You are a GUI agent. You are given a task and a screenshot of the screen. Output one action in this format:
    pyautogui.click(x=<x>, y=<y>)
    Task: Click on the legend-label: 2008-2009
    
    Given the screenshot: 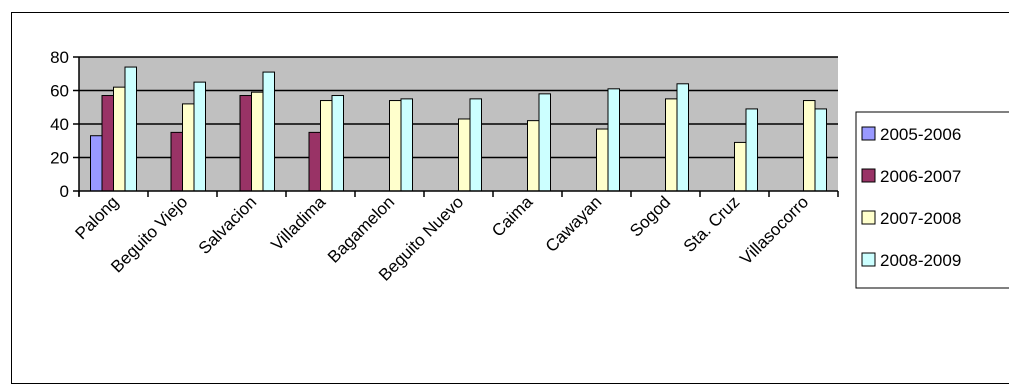 What is the action you would take?
    pyautogui.click(x=920, y=260)
    